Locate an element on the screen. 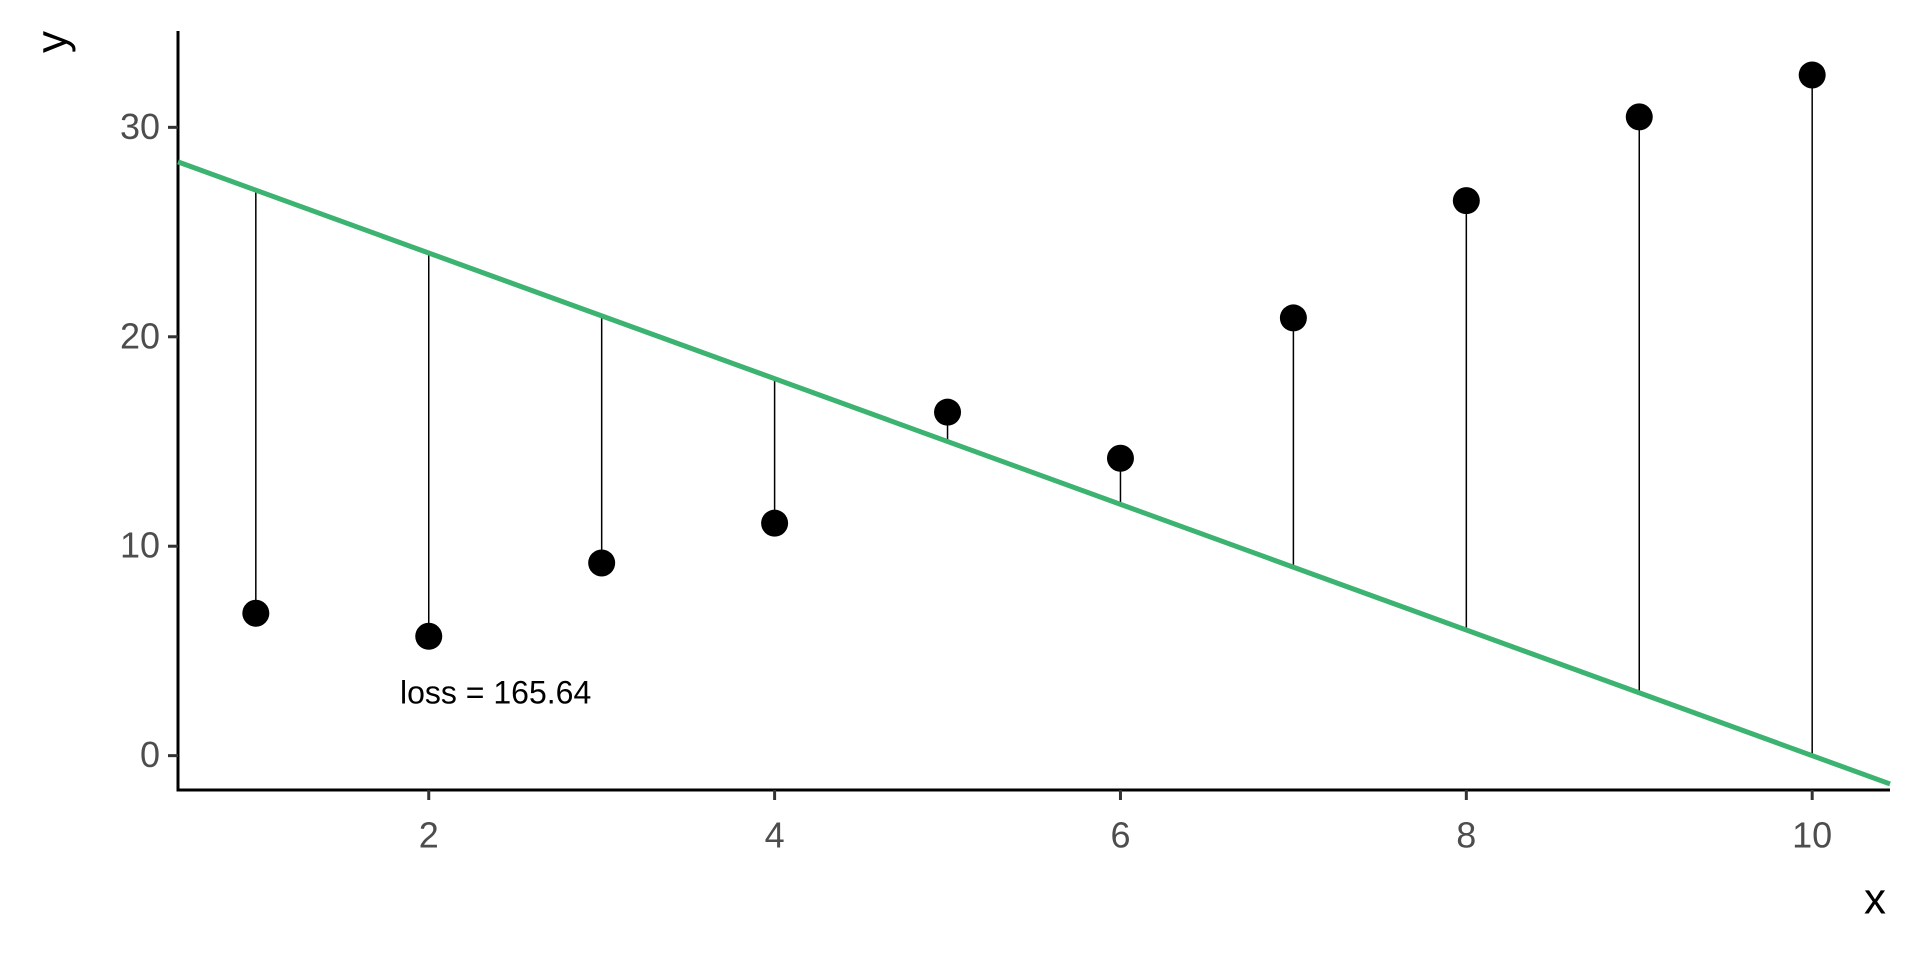  y-axis-title: y is located at coordinates (52, 42).